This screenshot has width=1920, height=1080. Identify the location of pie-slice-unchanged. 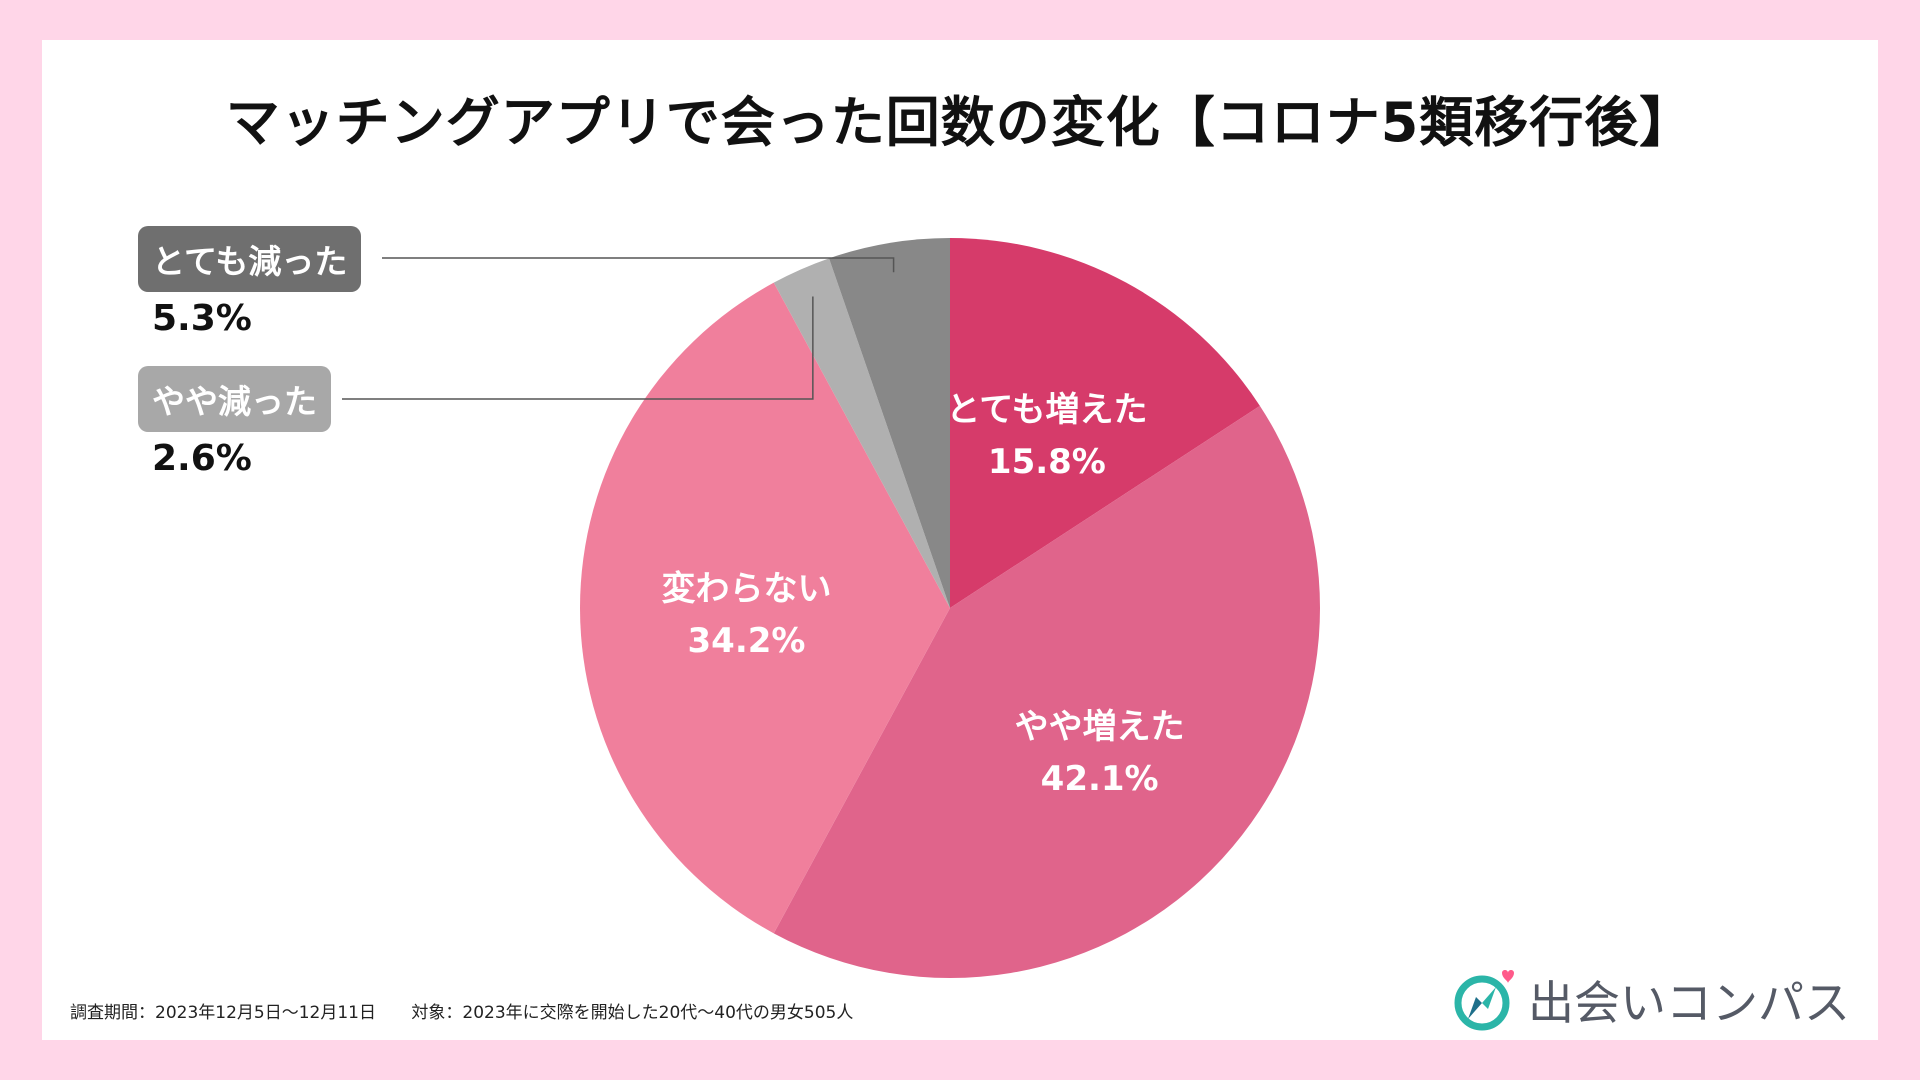
(764, 608).